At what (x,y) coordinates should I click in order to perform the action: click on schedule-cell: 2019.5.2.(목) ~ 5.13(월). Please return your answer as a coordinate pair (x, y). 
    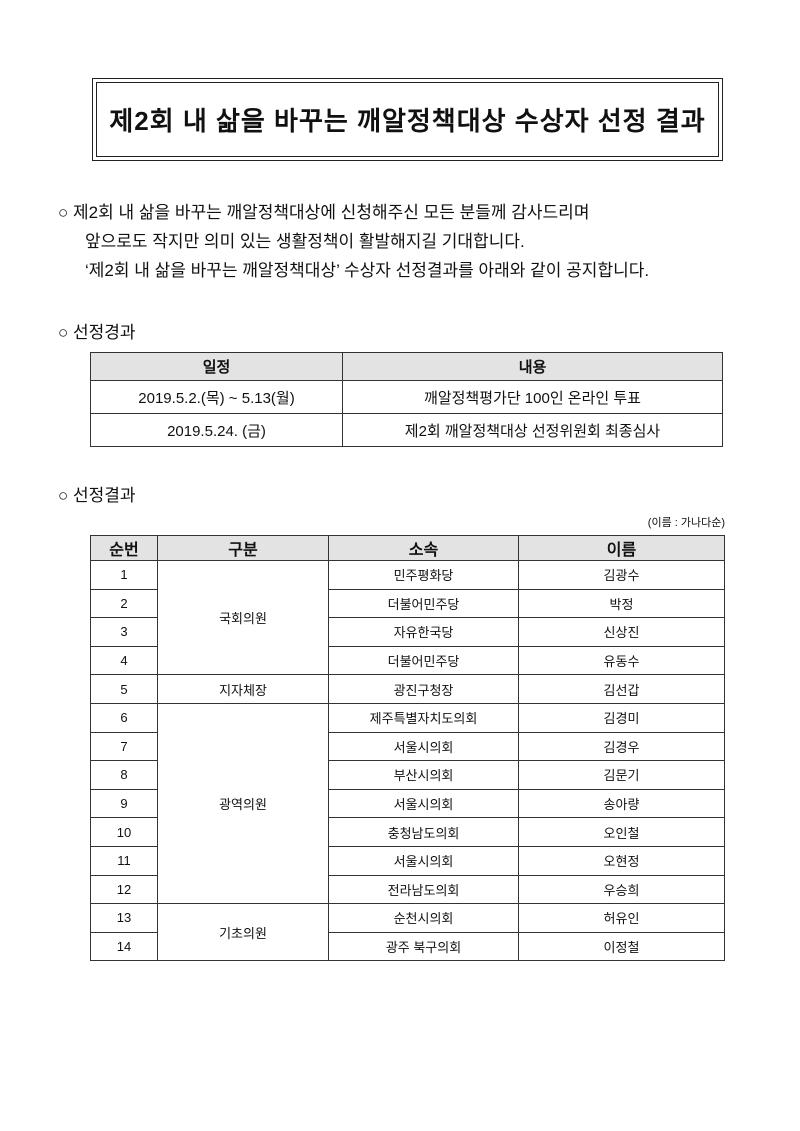
    Looking at the image, I should click on (216, 397).